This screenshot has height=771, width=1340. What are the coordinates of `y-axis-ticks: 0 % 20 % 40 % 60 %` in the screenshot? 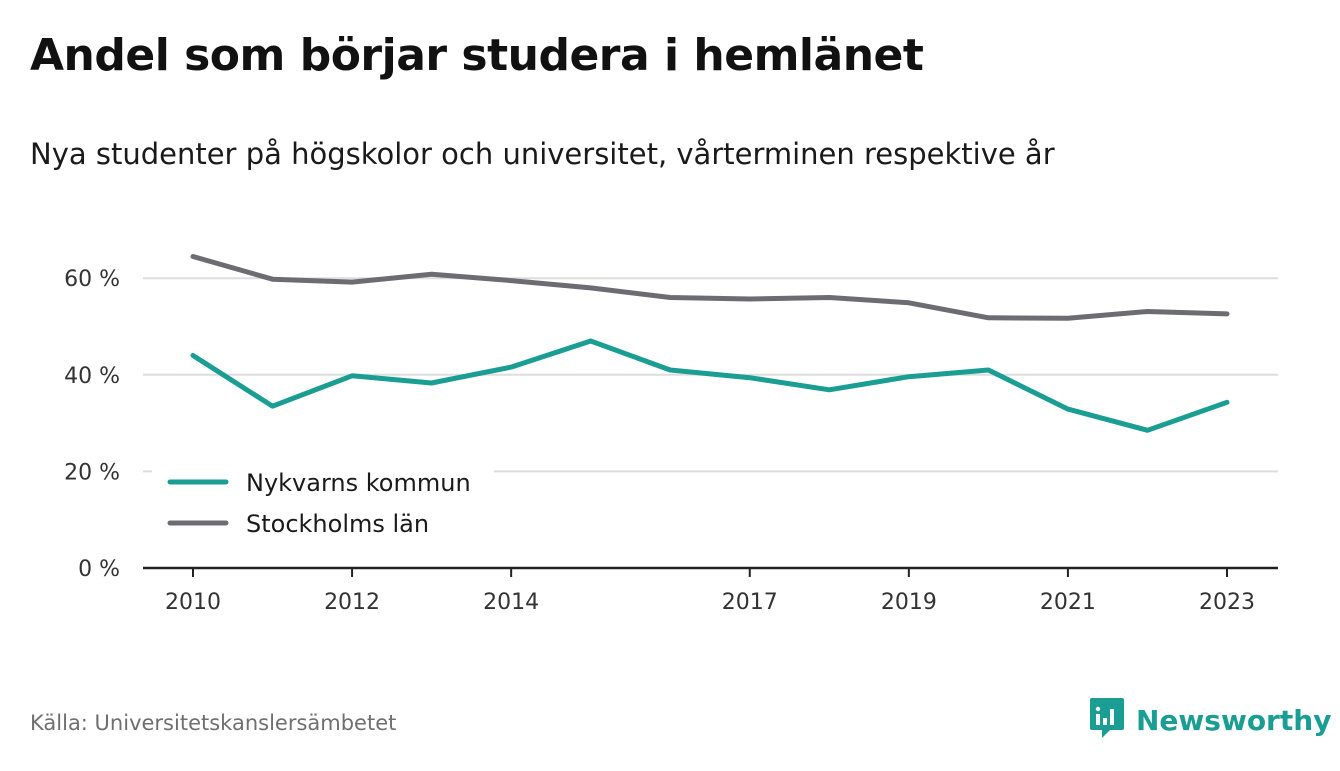 It's located at (92, 424).